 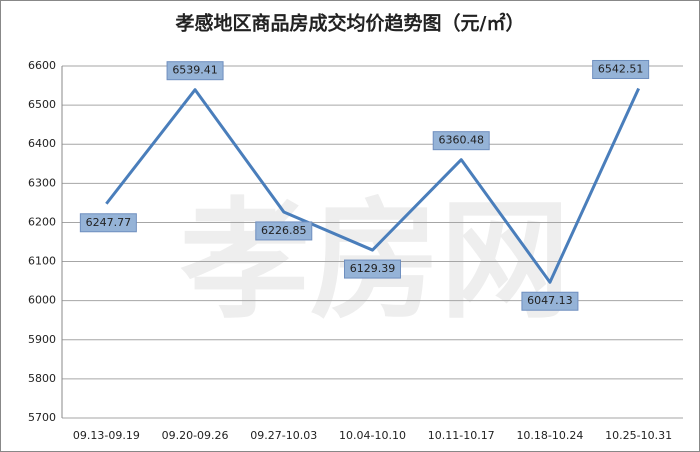 I want to click on data-label: 6226.85, so click(x=284, y=230).